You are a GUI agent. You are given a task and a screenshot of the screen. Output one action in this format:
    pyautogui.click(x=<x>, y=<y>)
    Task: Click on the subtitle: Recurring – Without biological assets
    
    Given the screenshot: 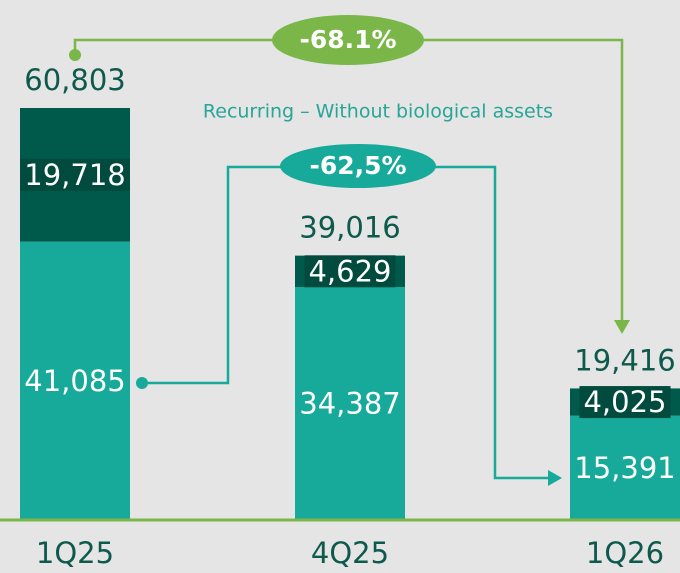 What is the action you would take?
    pyautogui.click(x=378, y=112)
    